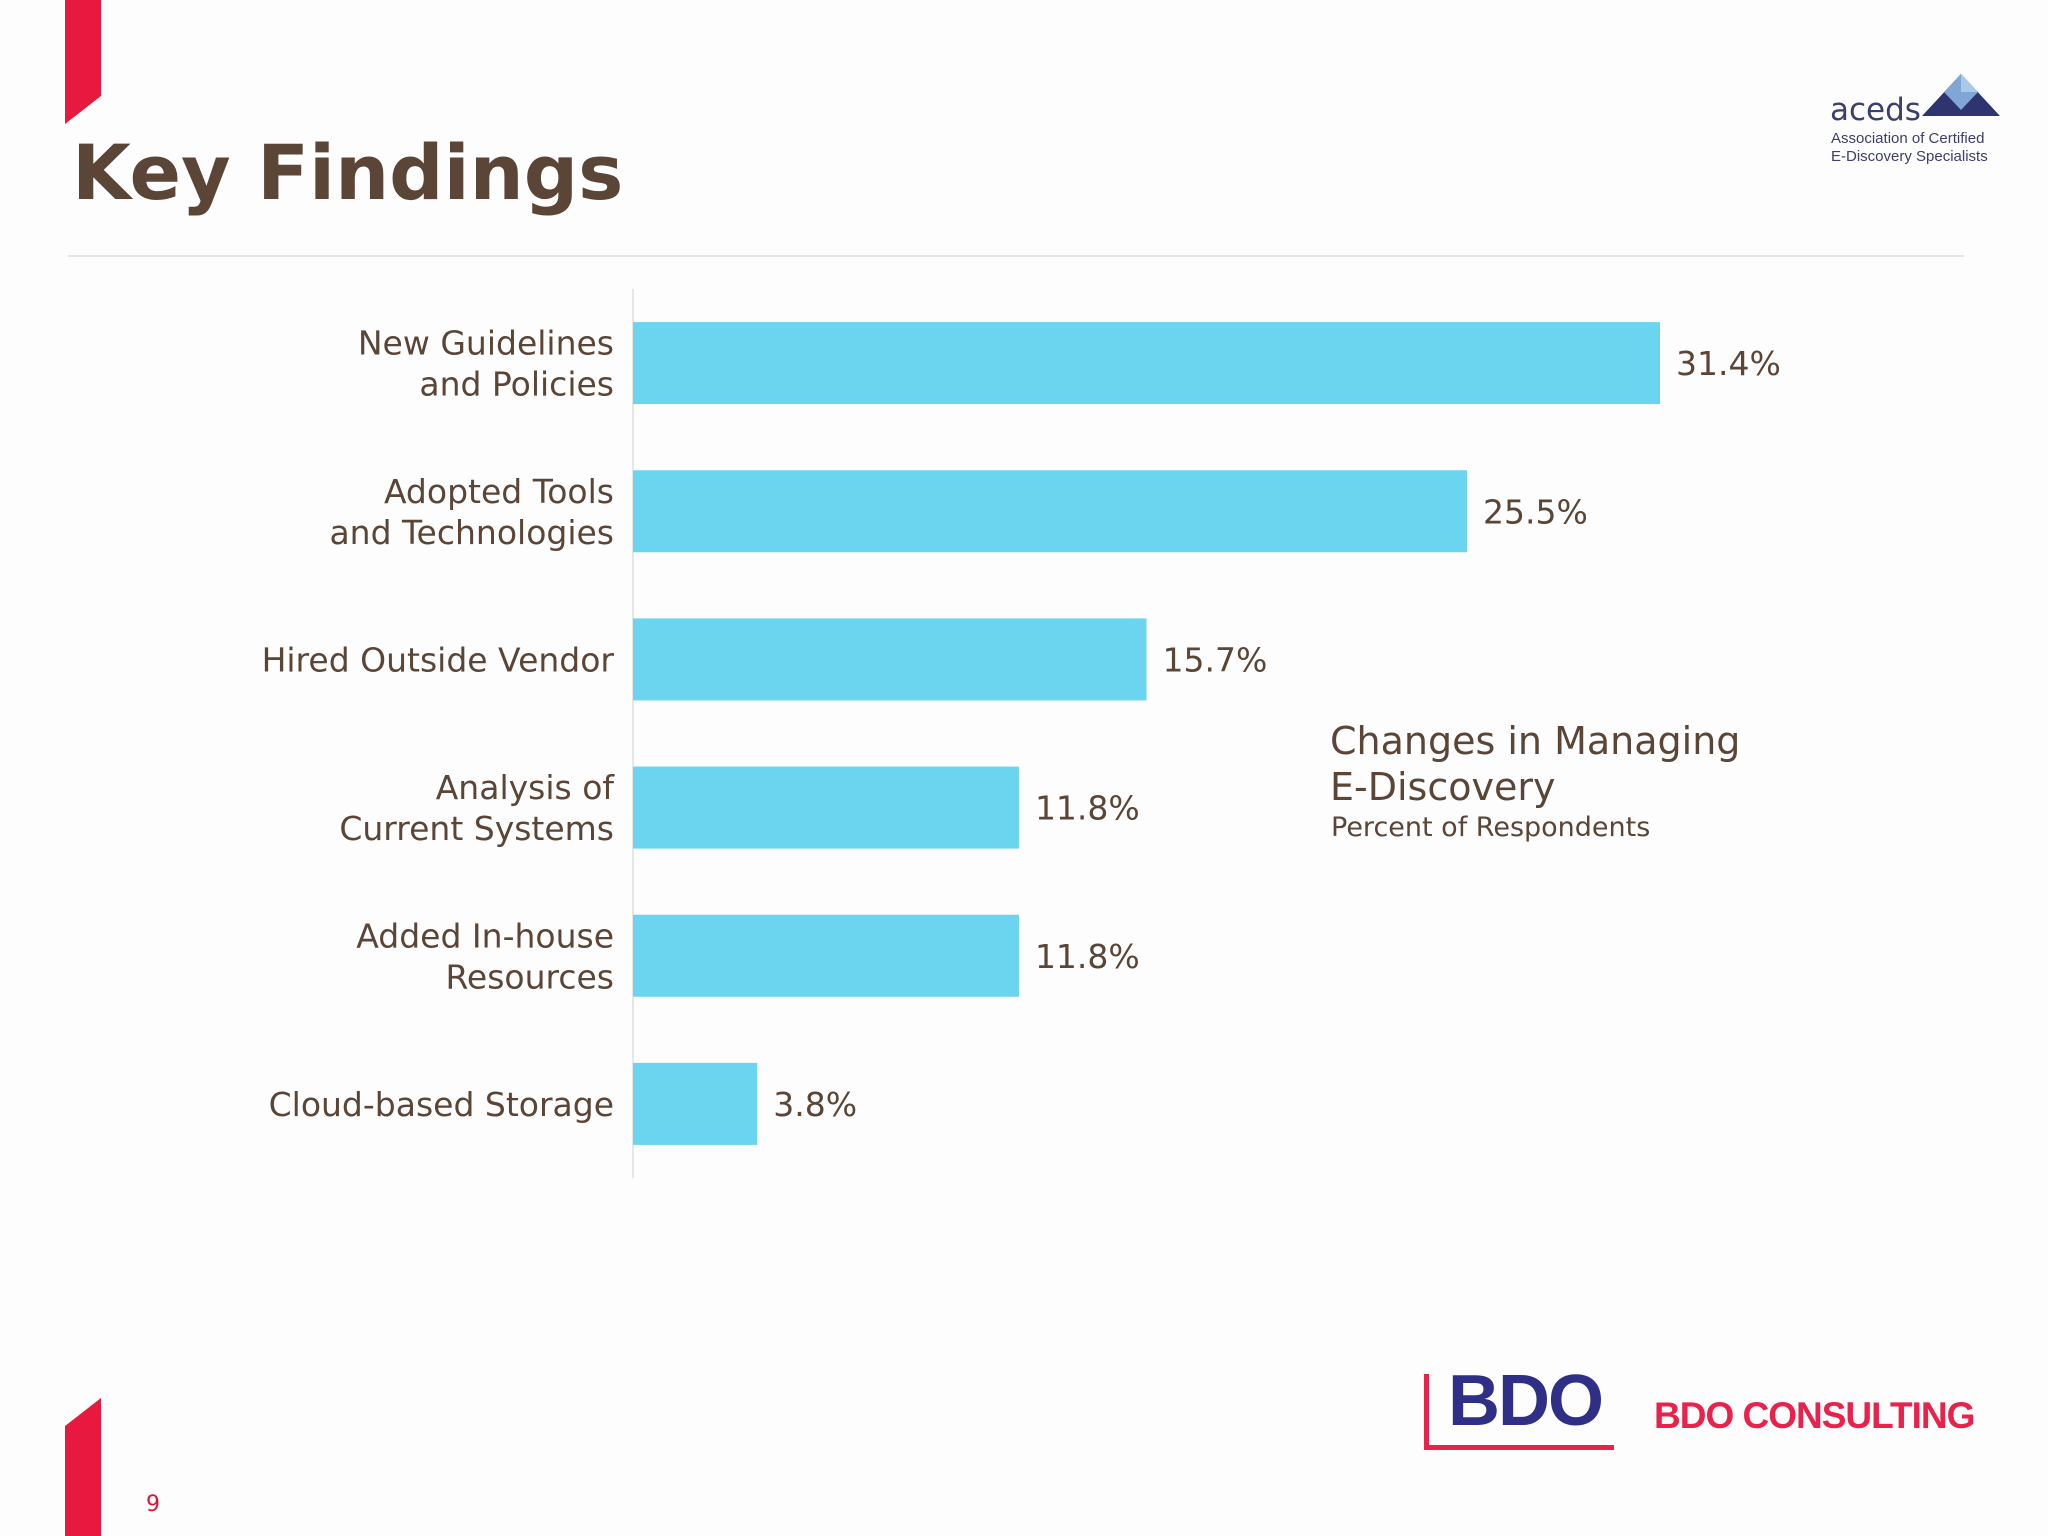 Image resolution: width=2048 pixels, height=1536 pixels. I want to click on bdo-logo-mark, so click(1519, 1412).